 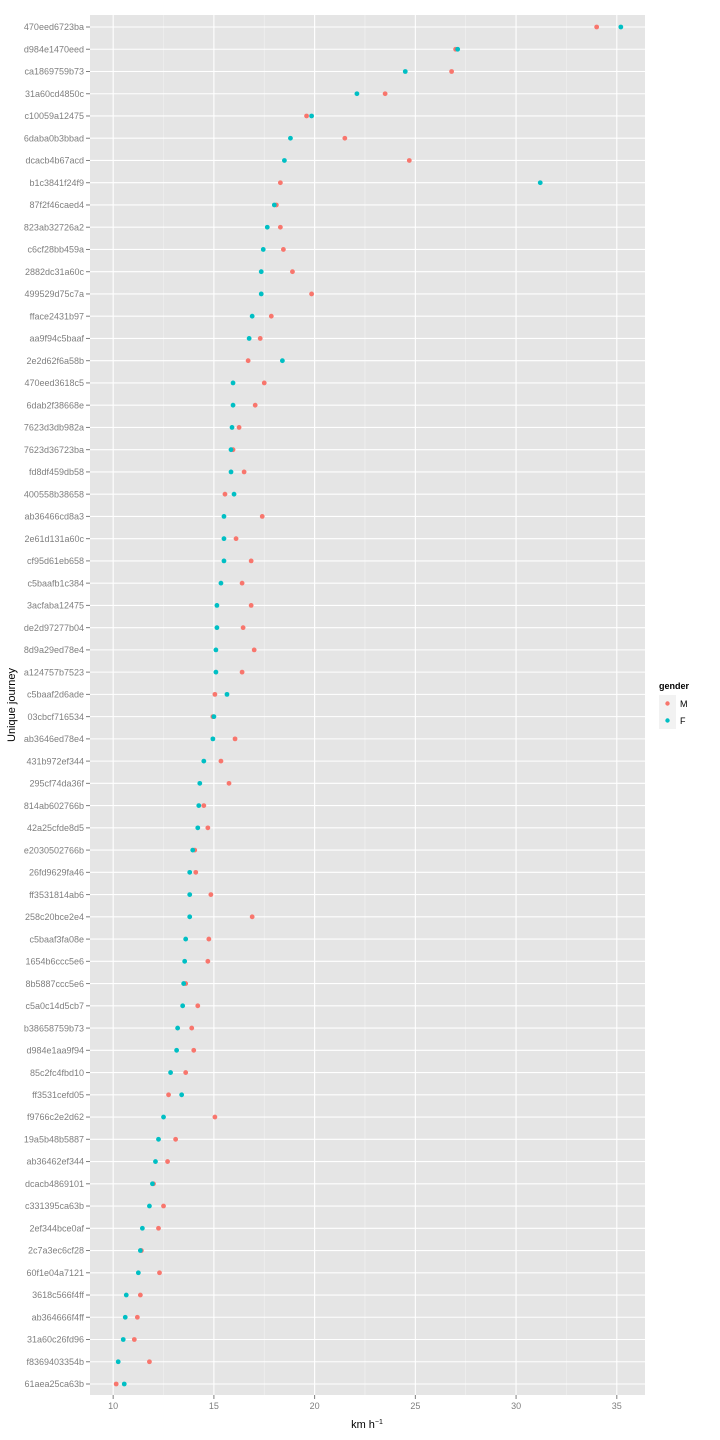 I want to click on y-tick-label: fface2431b97, so click(x=57, y=316).